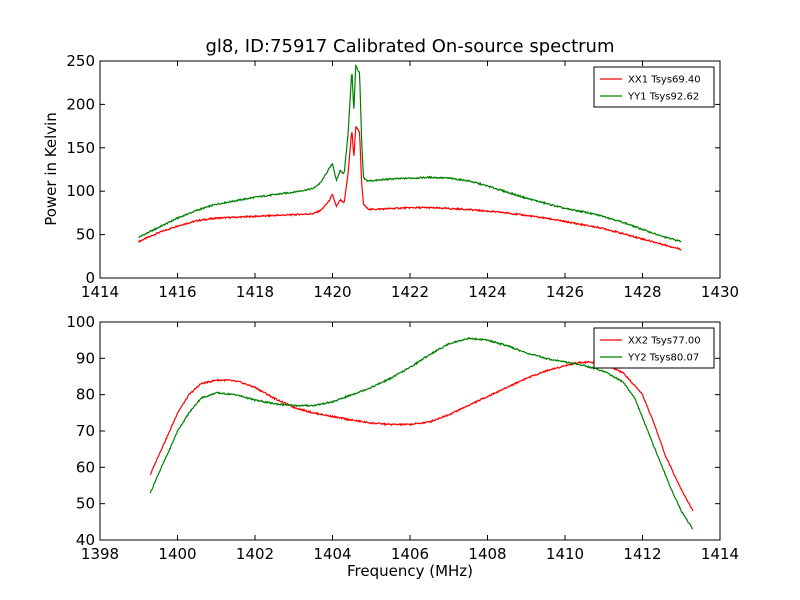  Describe the element at coordinates (565, 292) in the screenshot. I see `x-tick-label: 1426` at that location.